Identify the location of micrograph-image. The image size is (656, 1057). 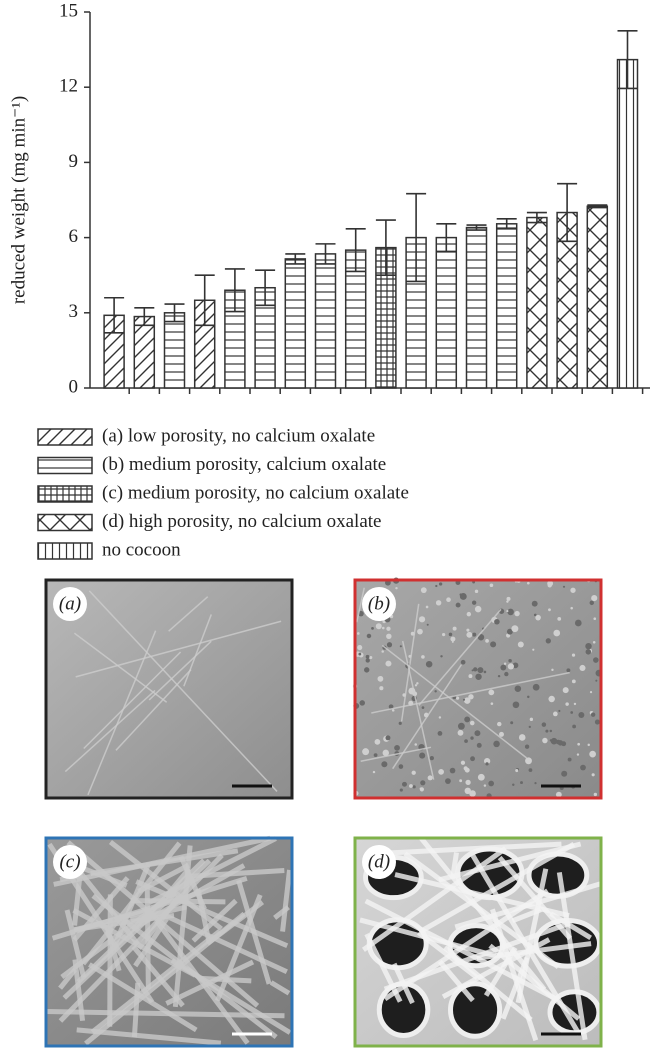
(478, 689).